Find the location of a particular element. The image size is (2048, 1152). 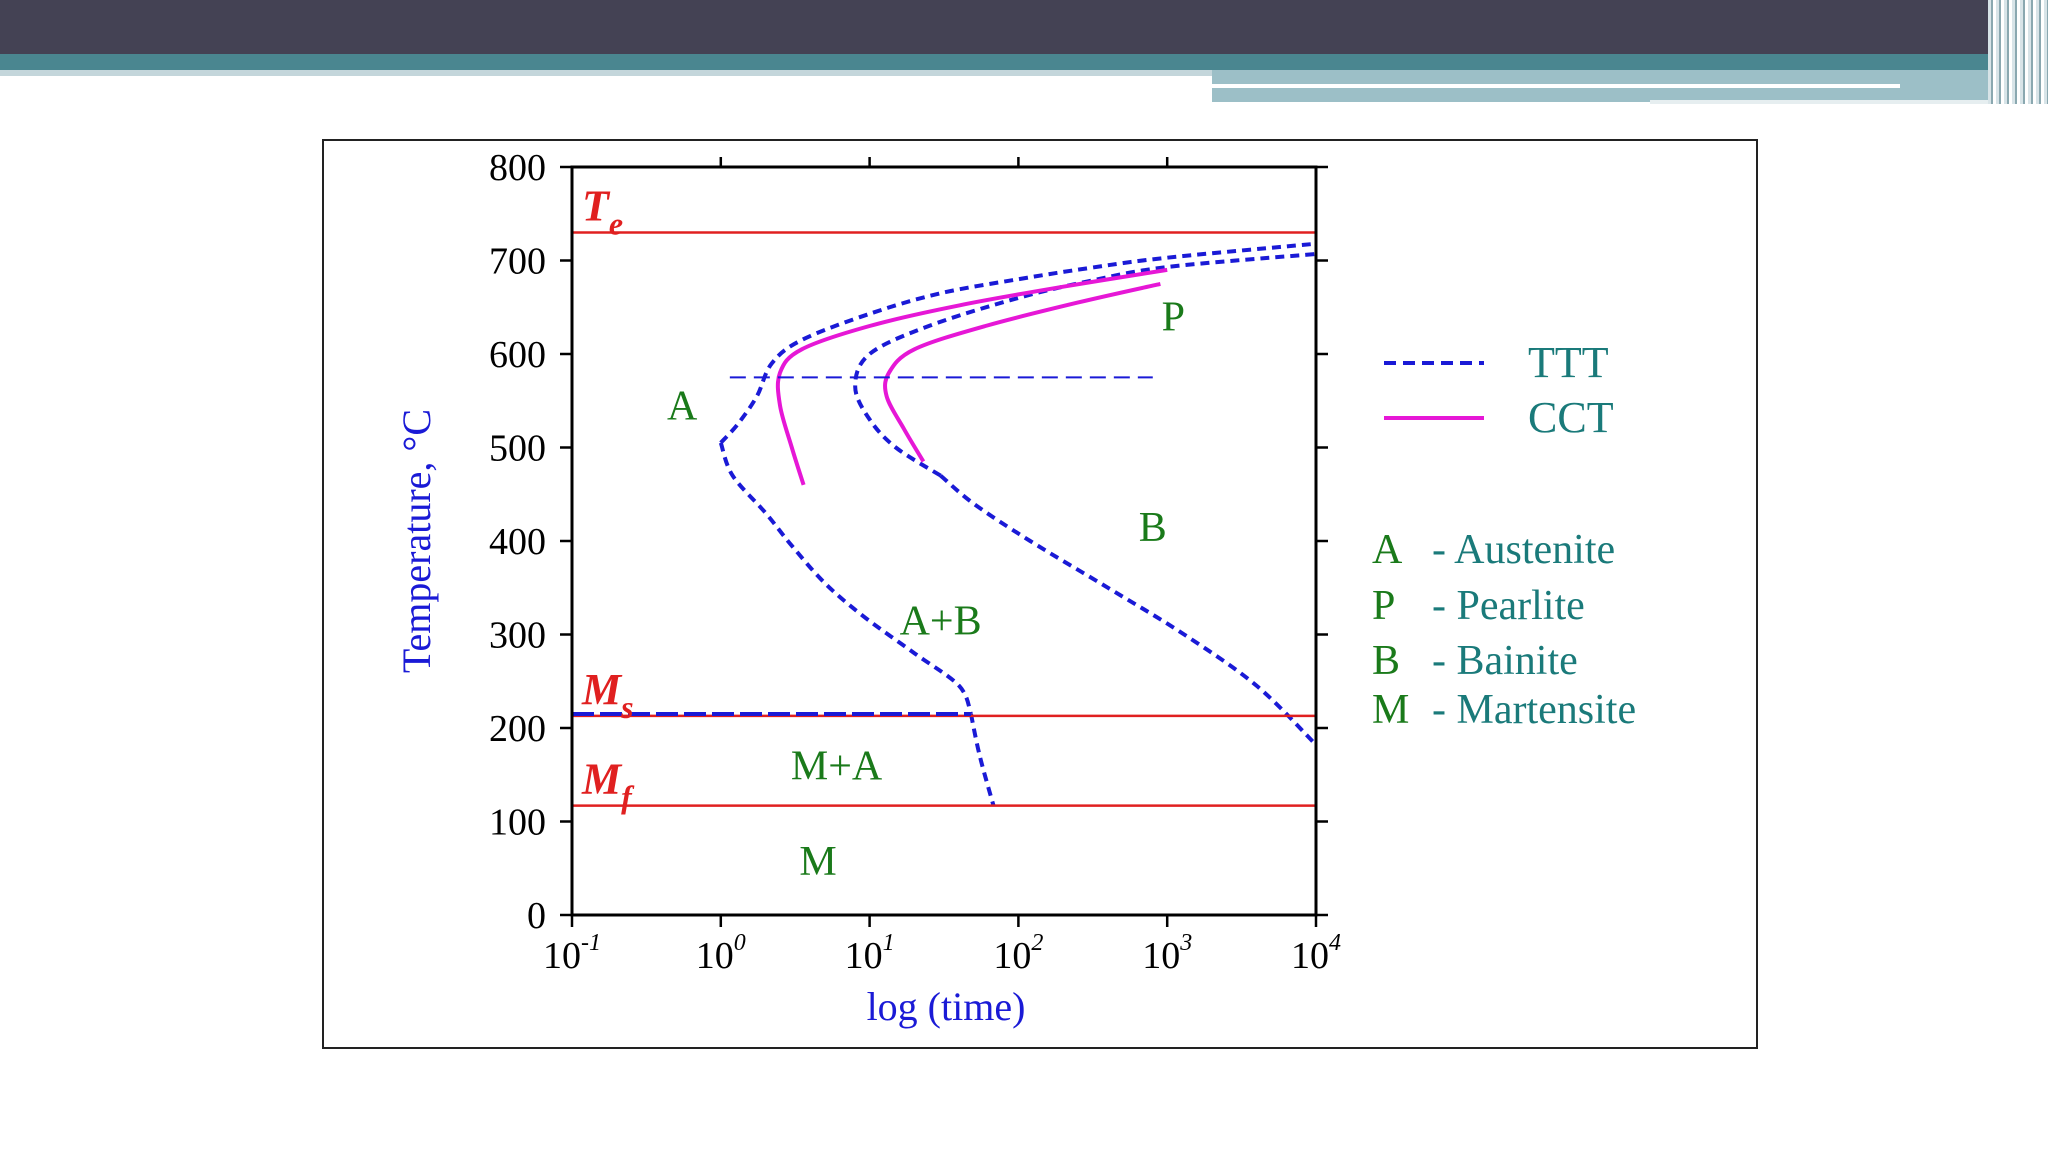

y-tick-label: 500 is located at coordinates (517, 449).